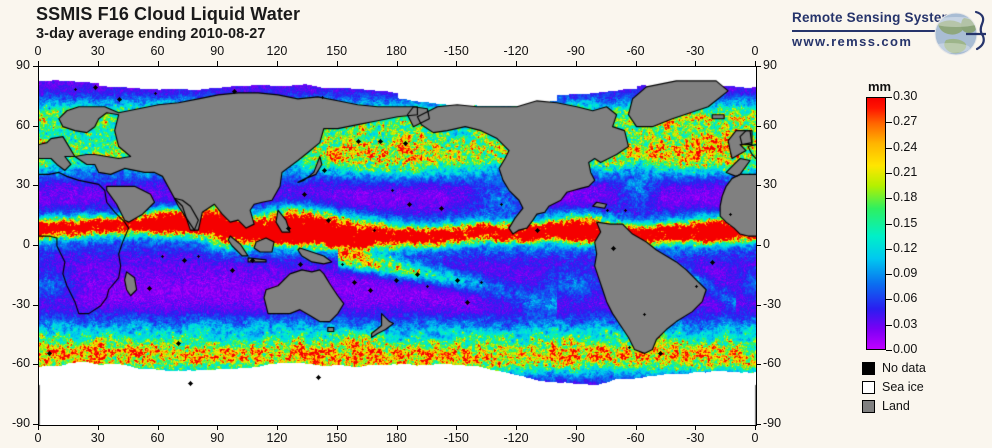 Image resolution: width=992 pixels, height=448 pixels. Describe the element at coordinates (456, 51) in the screenshot. I see `x-axis-label-top-7: -150` at that location.